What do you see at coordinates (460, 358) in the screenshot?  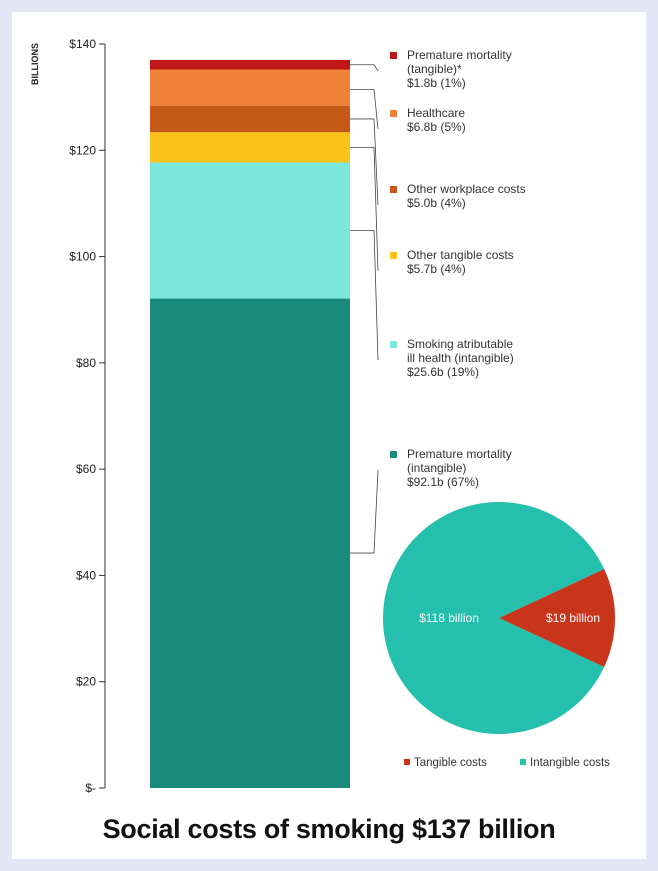 I see `legend-label-line: ill health (intangible)` at bounding box center [460, 358].